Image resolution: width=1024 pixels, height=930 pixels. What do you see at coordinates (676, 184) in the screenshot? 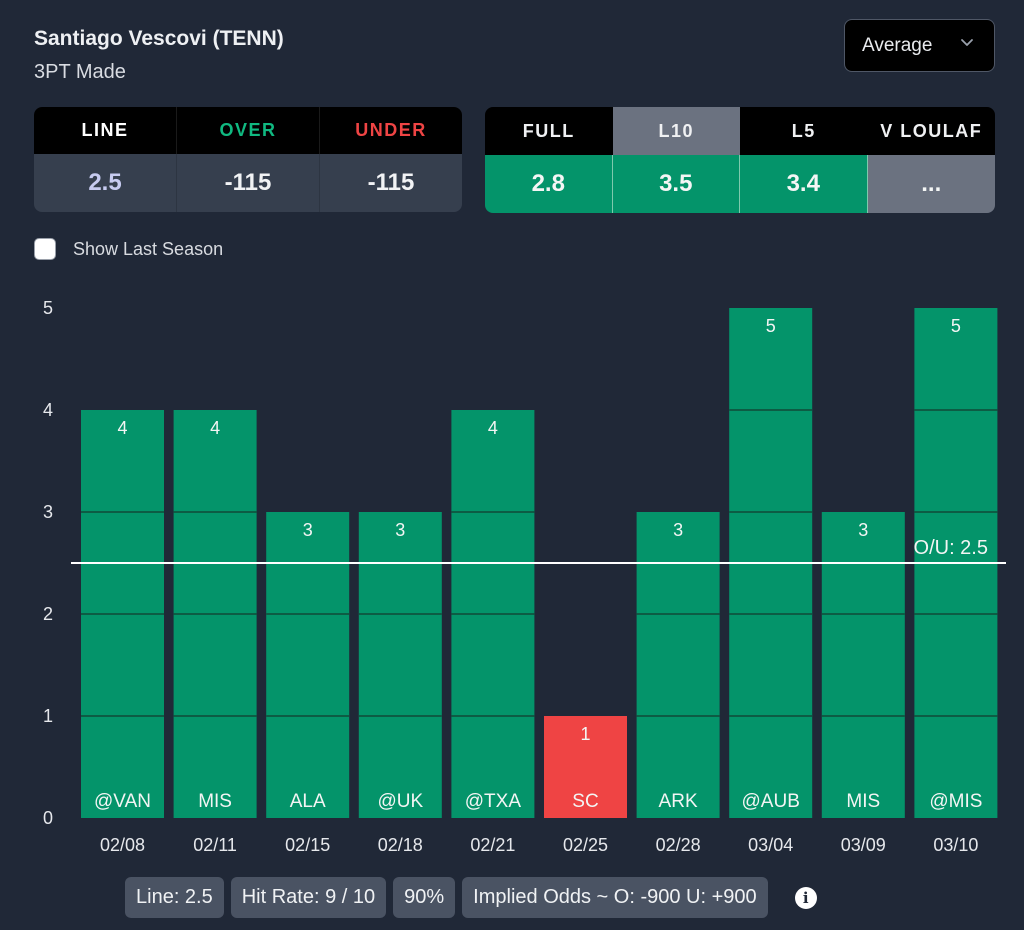
I see `l10-average: 3.5` at bounding box center [676, 184].